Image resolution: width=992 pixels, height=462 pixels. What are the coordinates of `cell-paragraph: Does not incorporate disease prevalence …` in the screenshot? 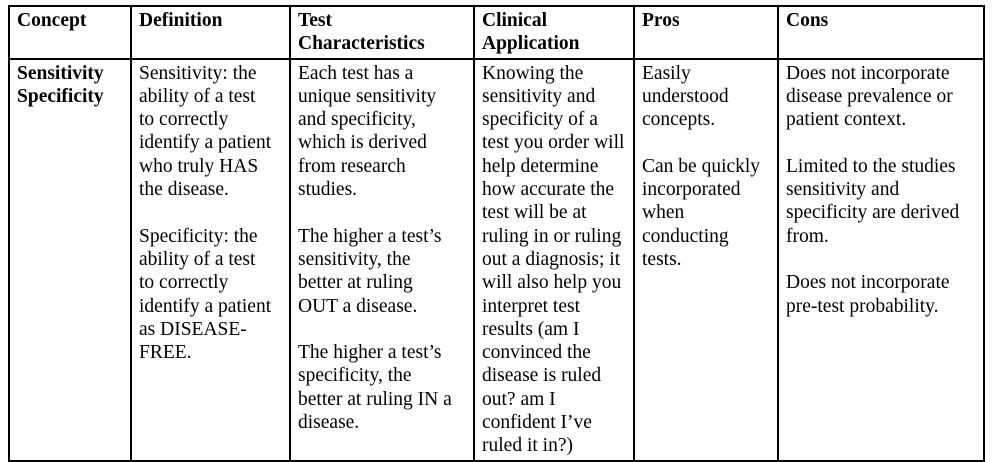 It's located at (869, 96).